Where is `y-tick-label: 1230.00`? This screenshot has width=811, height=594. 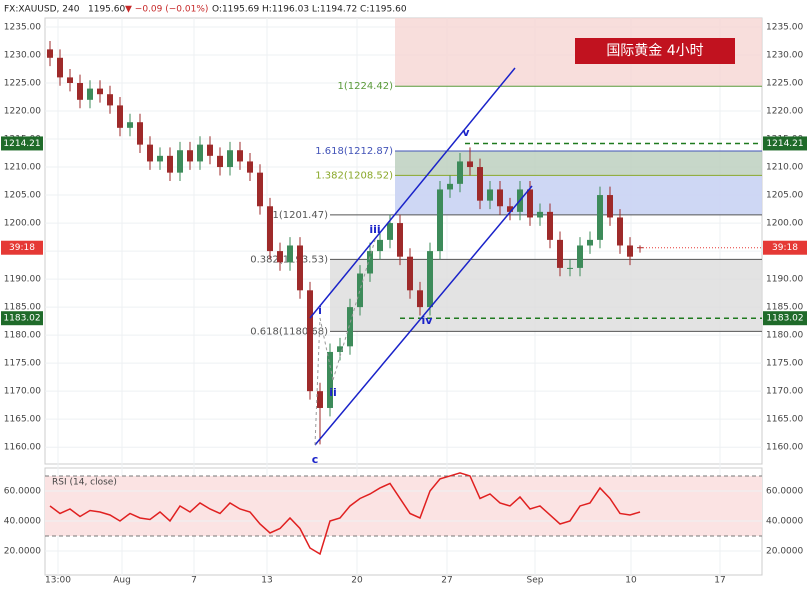 y-tick-label: 1230.00 is located at coordinates (784, 55).